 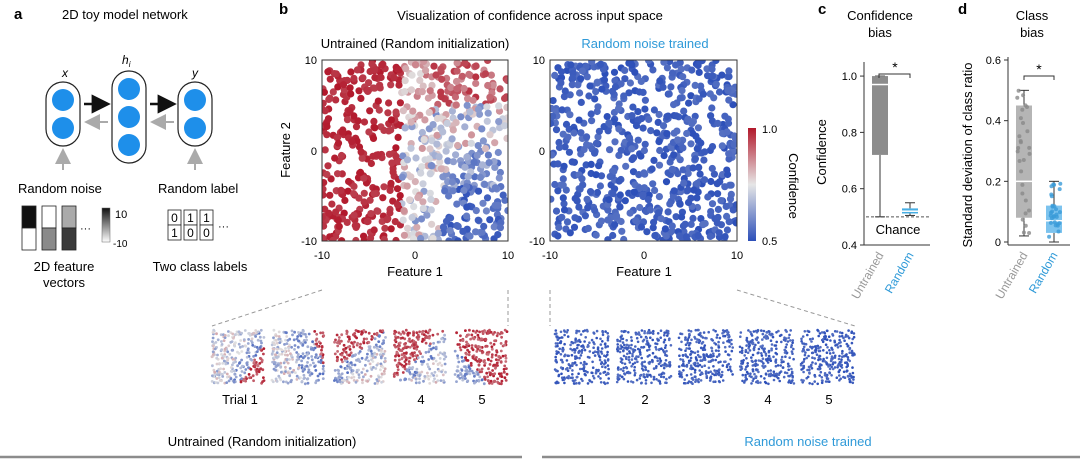 What do you see at coordinates (895, 67) in the screenshot?
I see `sig-star: *` at bounding box center [895, 67].